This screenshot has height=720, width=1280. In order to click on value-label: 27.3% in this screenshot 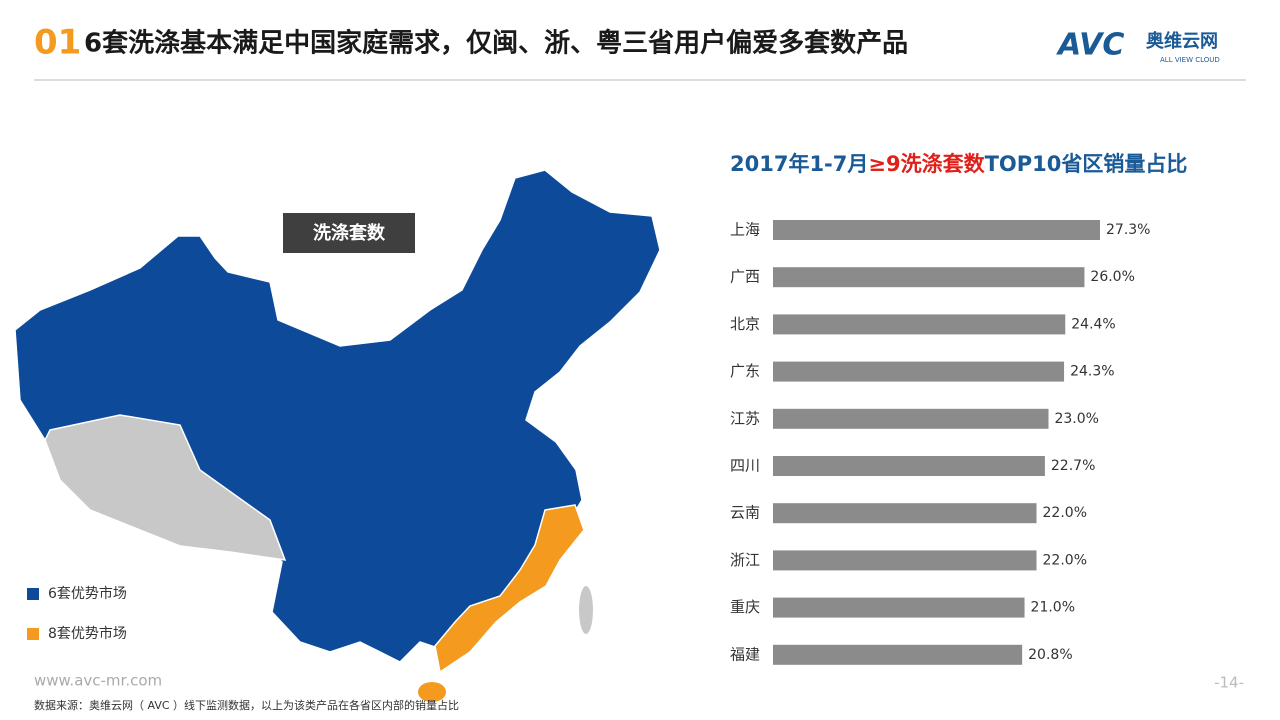, I will do `click(1128, 230)`.